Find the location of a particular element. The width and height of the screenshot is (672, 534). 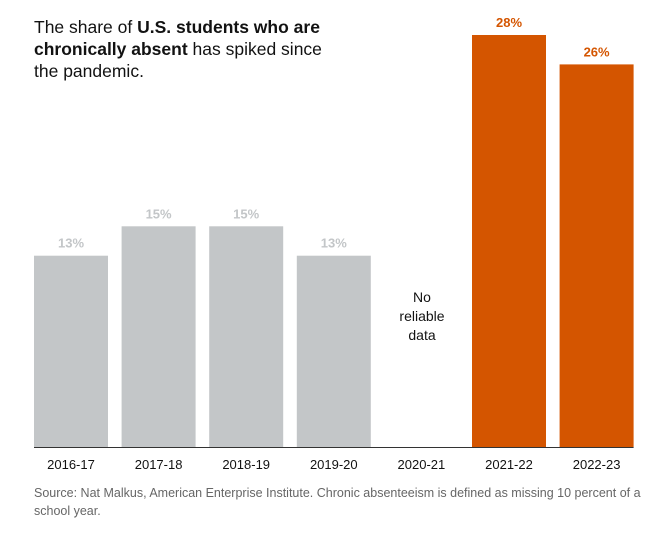

tick-label-2020-21: 2020-21 is located at coordinates (422, 464).